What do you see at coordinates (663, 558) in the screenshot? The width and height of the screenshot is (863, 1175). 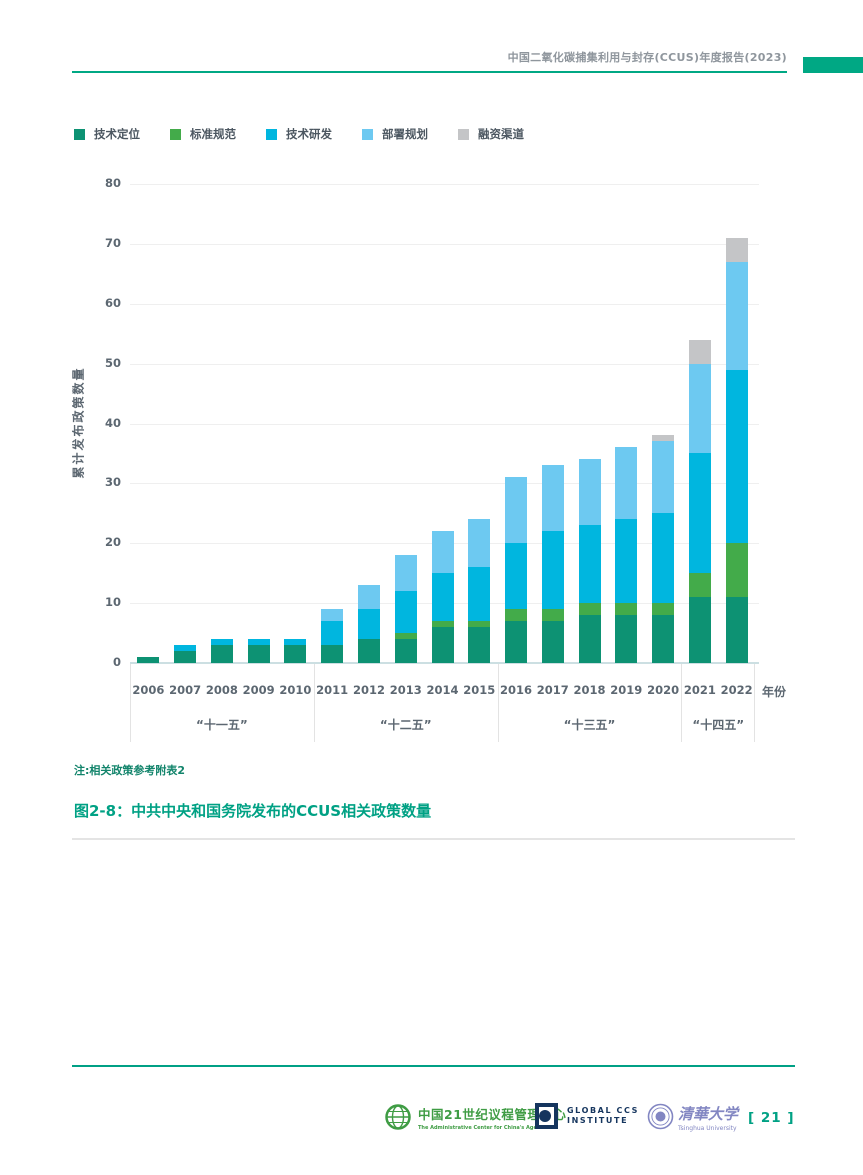 I see `bar-segment-2020-技术研发` at bounding box center [663, 558].